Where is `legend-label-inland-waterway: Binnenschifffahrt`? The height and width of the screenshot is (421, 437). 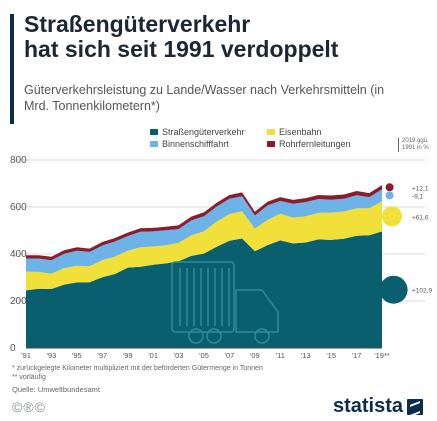 legend-label-inland-waterway: Binnenschifffahrt is located at coordinates (195, 144).